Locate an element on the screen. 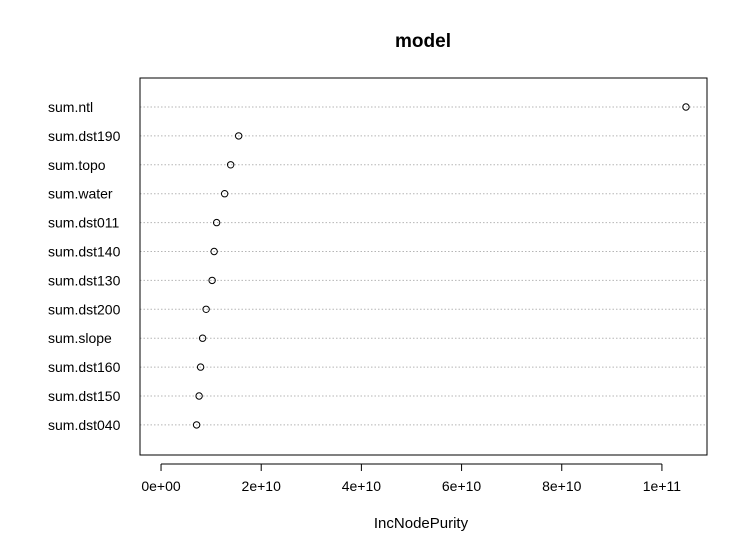 Image resolution: width=747 pixels, height=558 pixels. category-label: sum.ntl is located at coordinates (70, 107).